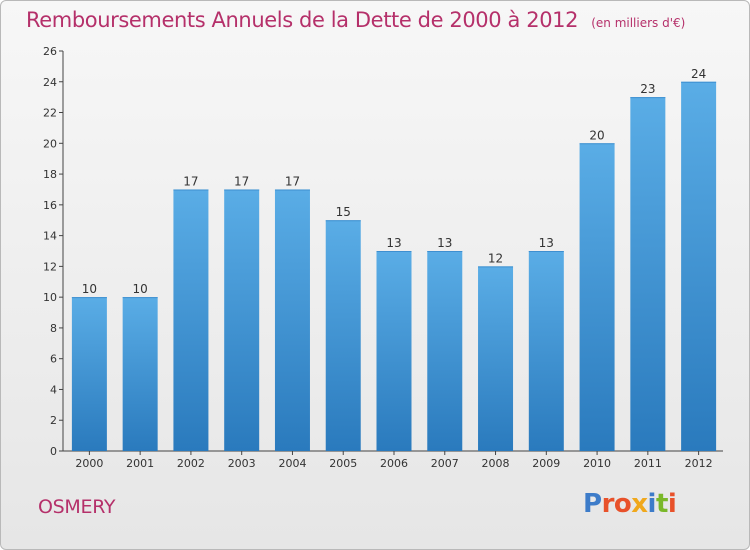 The width and height of the screenshot is (750, 550). What do you see at coordinates (53, 389) in the screenshot?
I see `y-tick-label: 4` at bounding box center [53, 389].